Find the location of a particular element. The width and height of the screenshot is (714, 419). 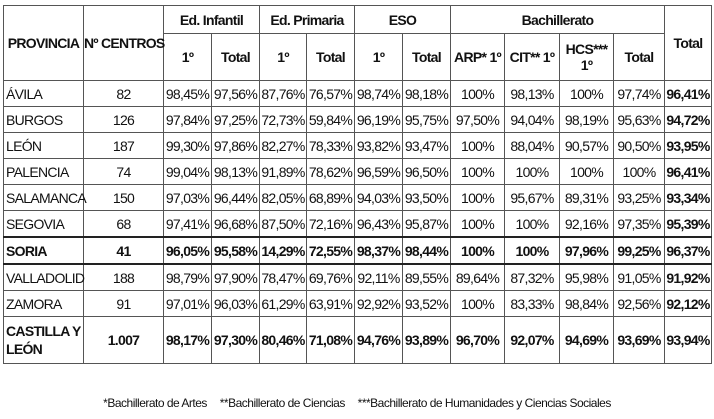

value-cell: 89,31% is located at coordinates (586, 197).